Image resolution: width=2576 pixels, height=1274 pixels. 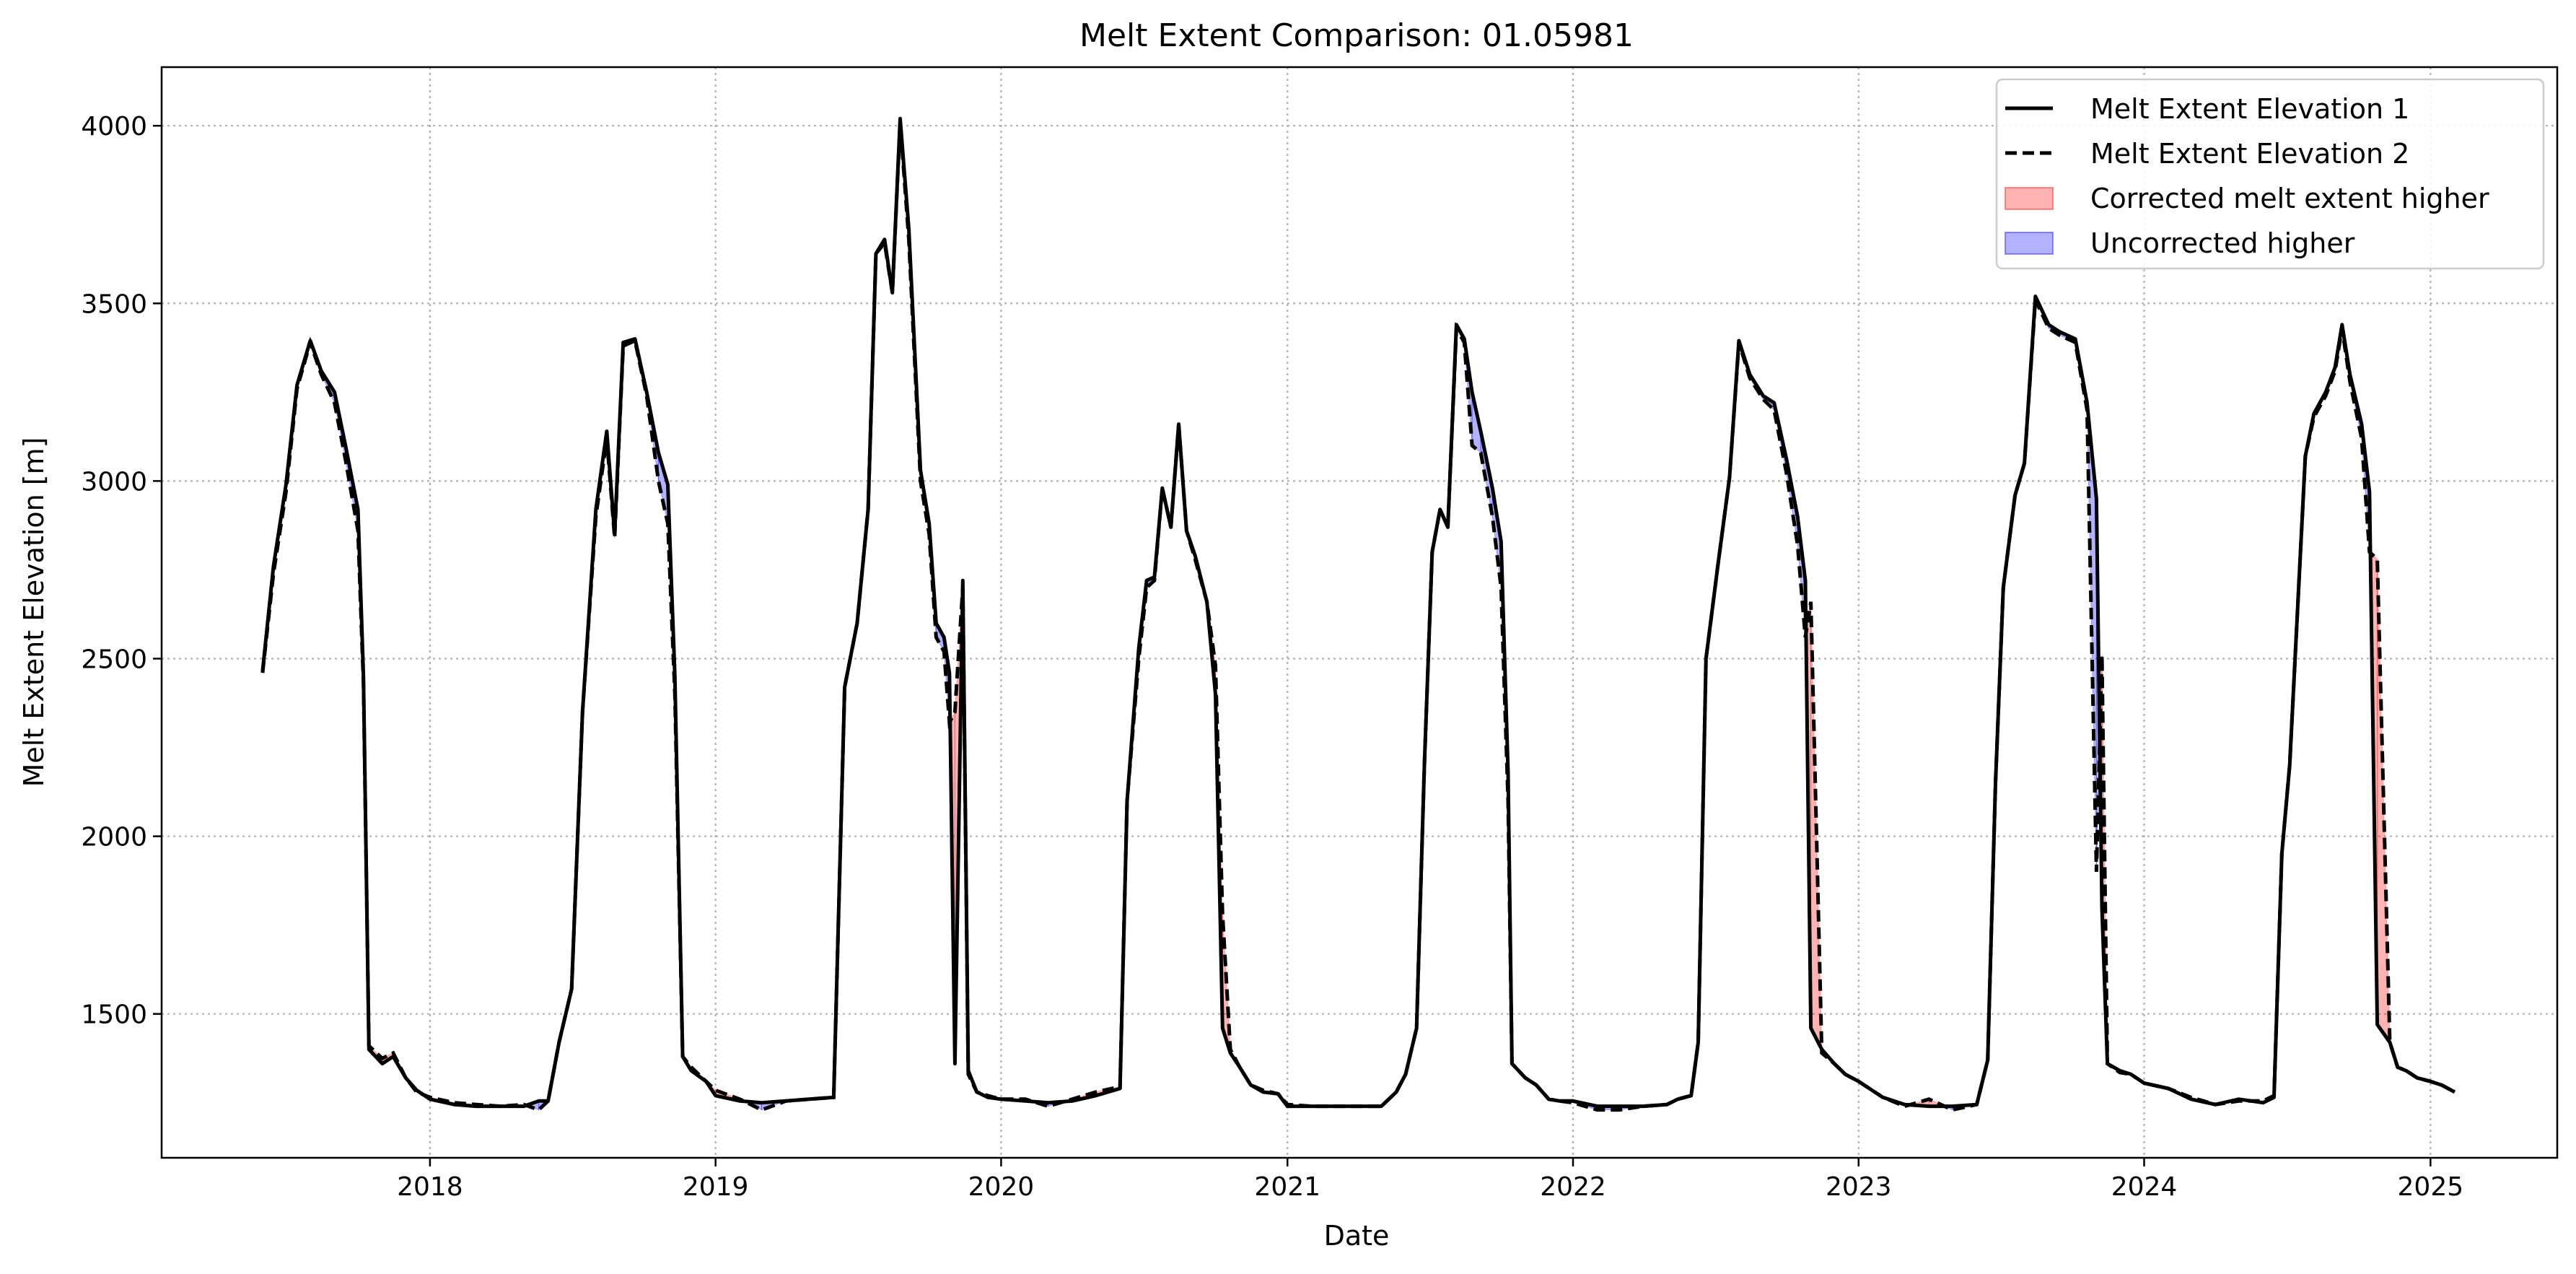 I want to click on x-tick-label: 2022, so click(x=1573, y=1187).